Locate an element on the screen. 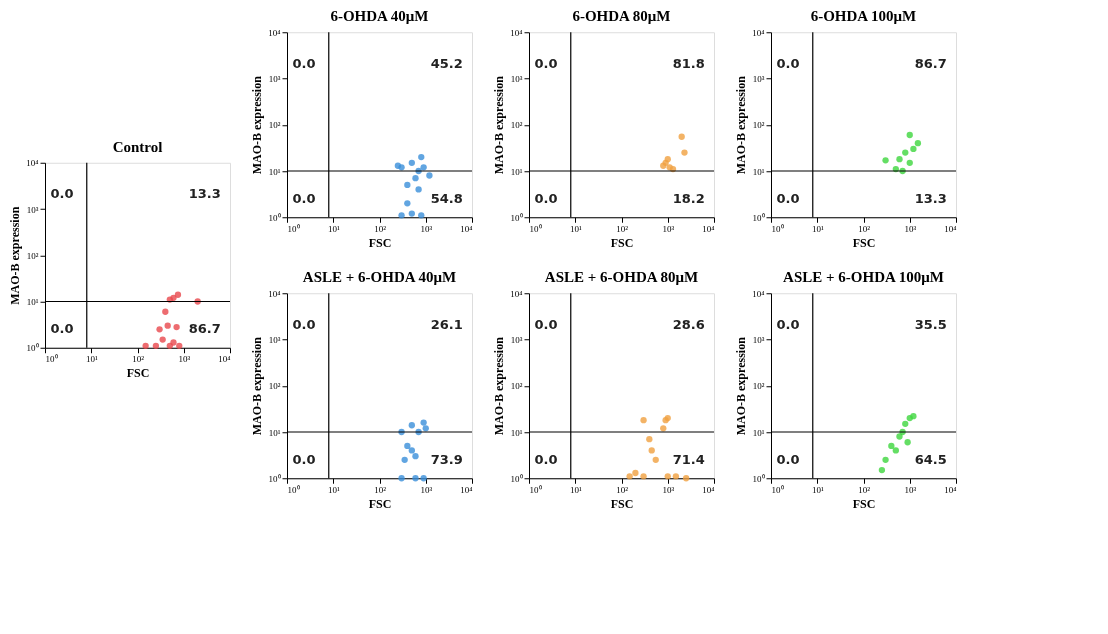 The height and width of the screenshot is (634, 1108). chart-title: ASLE + 6-OHDA 100μM is located at coordinates (863, 277).